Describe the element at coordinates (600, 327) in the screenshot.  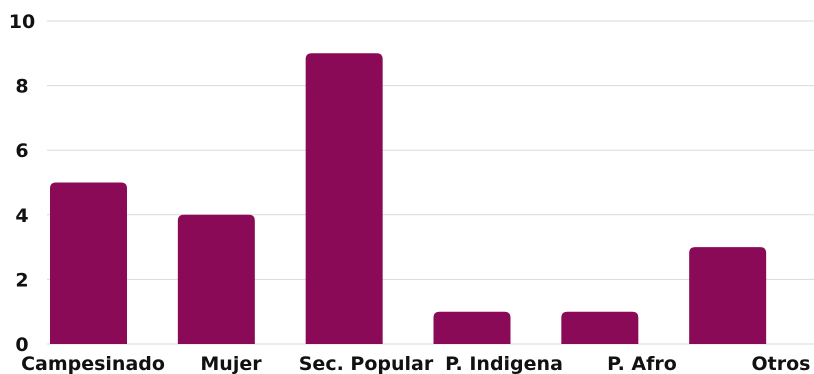
I see `bar-p-afro` at that location.